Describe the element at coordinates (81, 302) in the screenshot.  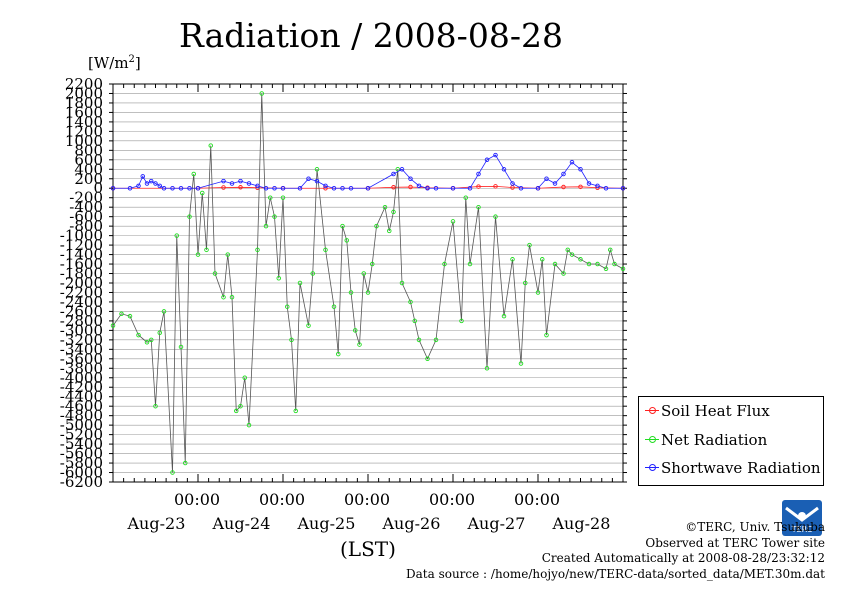
I see `y-tick-label: -2400` at that location.